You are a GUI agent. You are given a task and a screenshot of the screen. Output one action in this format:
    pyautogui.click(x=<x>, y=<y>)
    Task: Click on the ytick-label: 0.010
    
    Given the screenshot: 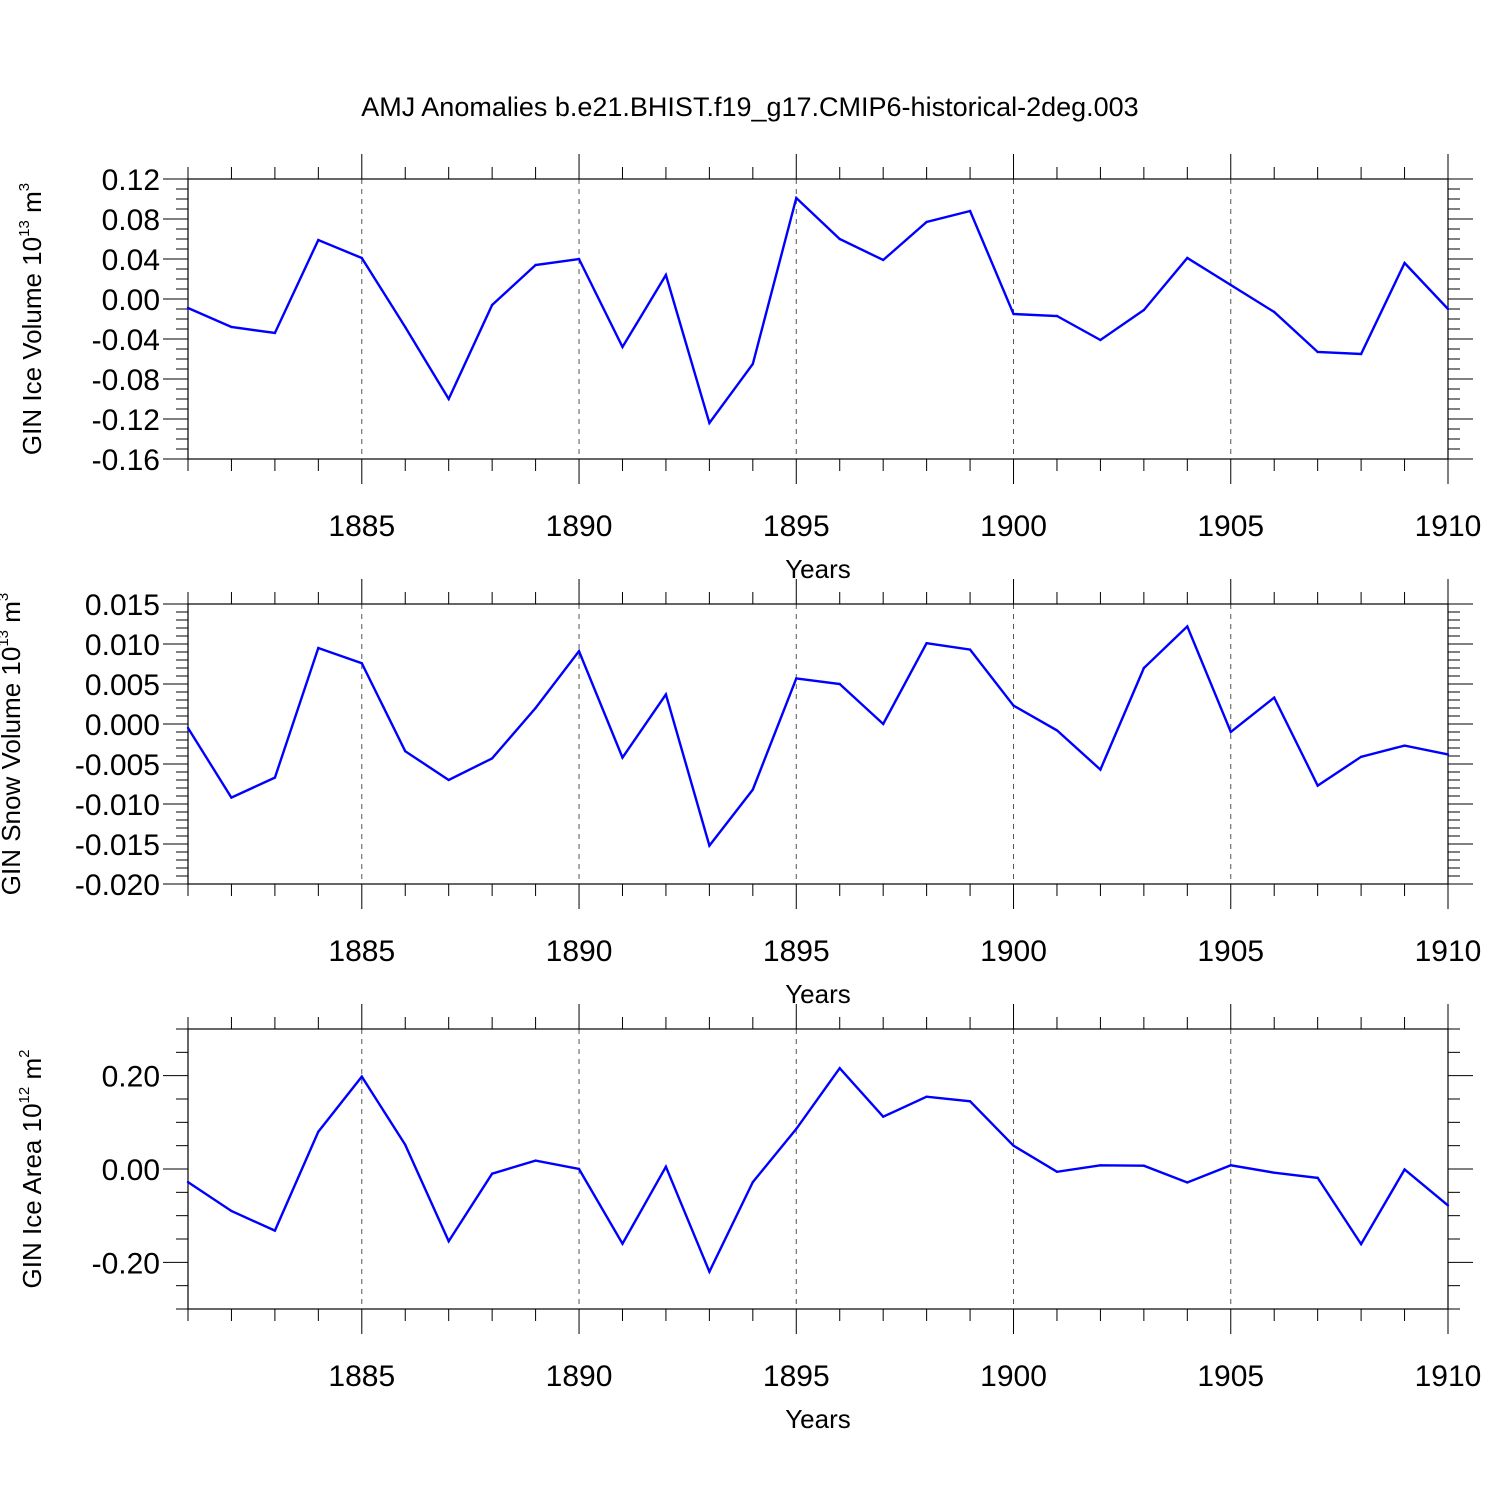 What is the action you would take?
    pyautogui.click(x=122, y=645)
    